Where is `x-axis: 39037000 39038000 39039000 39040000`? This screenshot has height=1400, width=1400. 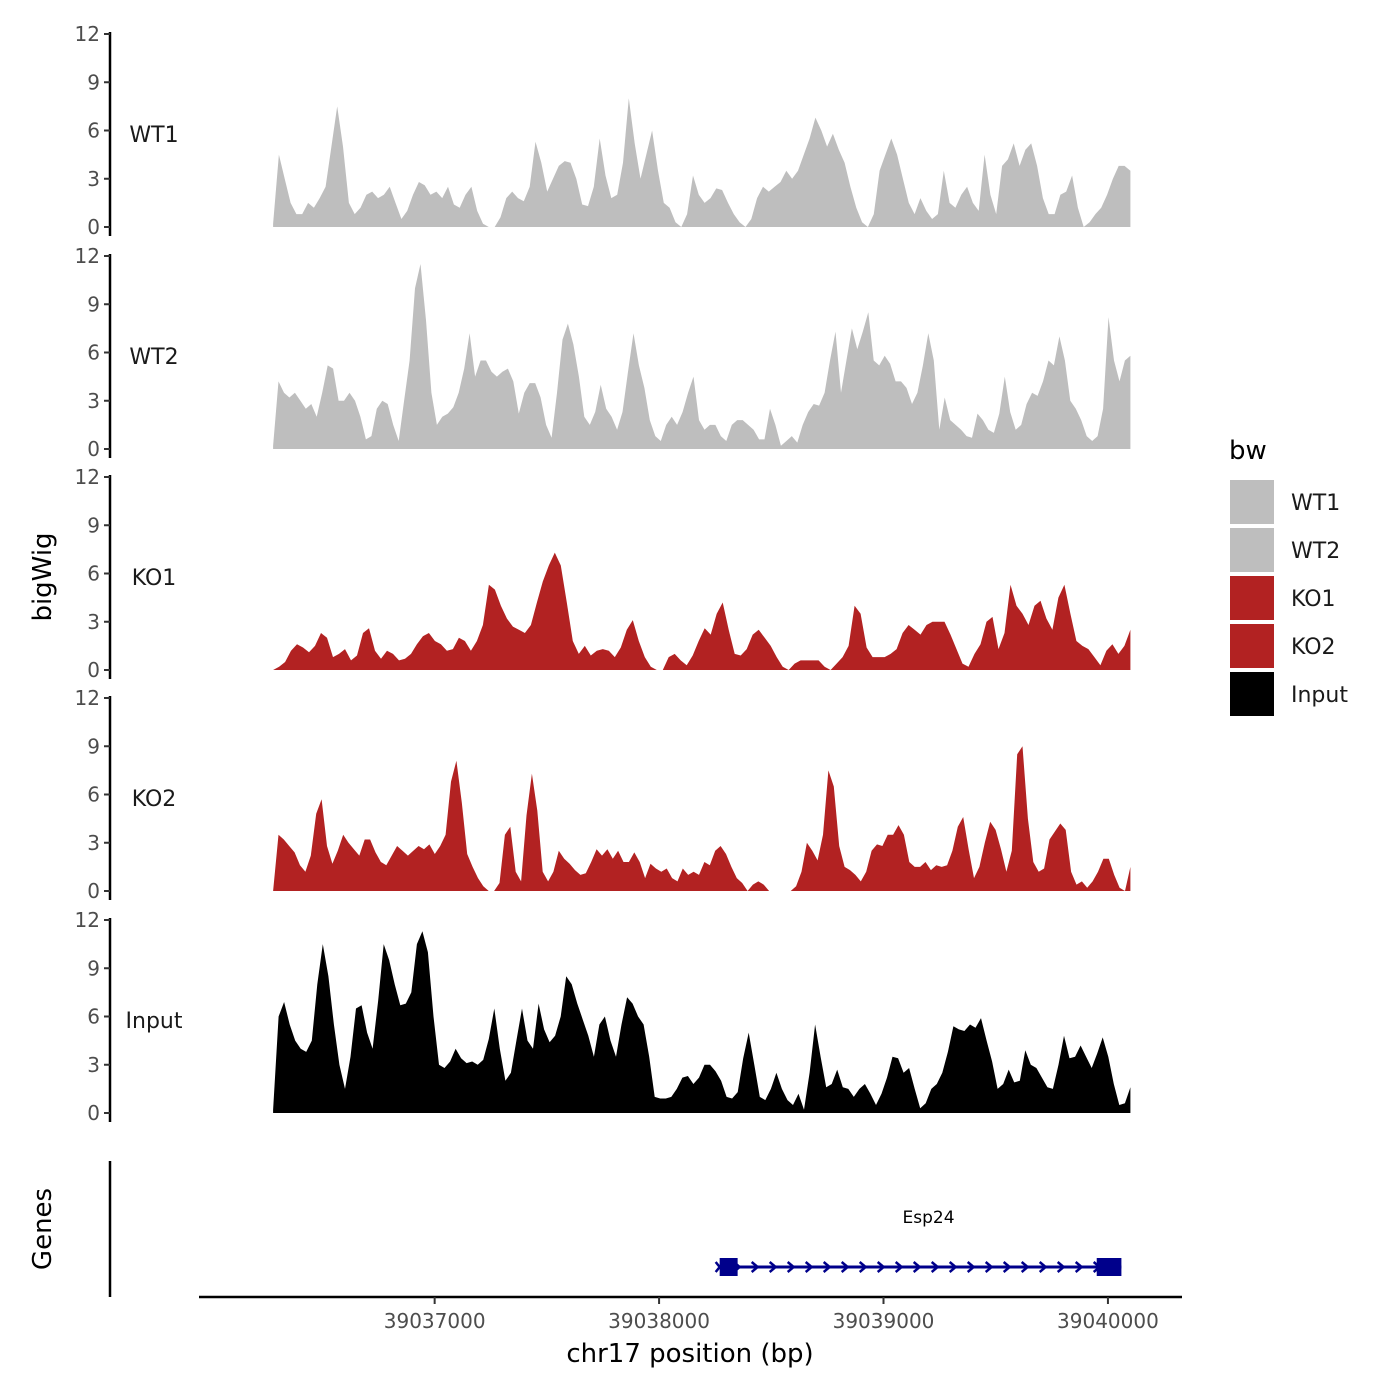 x-axis: 39037000 39038000 39039000 39040000 is located at coordinates (690, 1314).